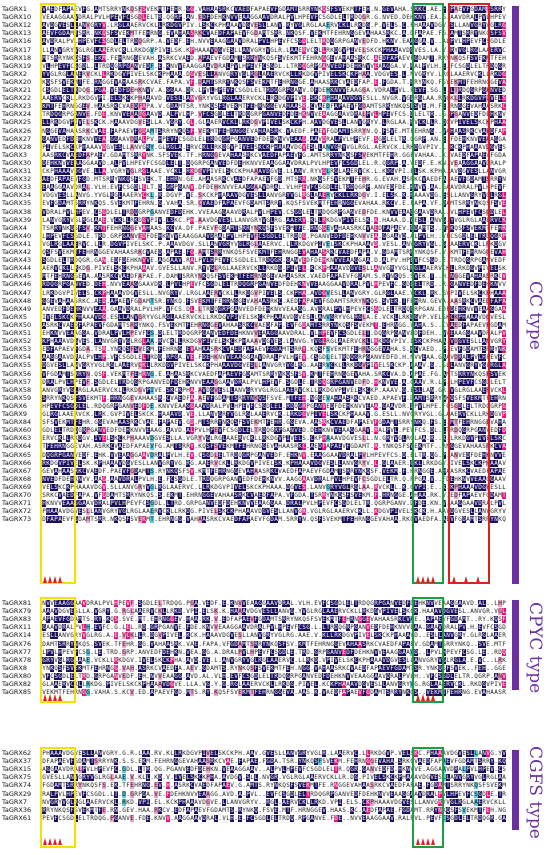 The width and height of the screenshot is (550, 855). I want to click on sequence-name: TaGRX30, so click(17, 162).